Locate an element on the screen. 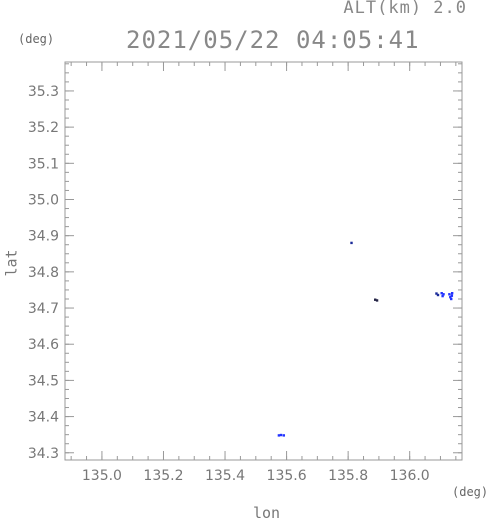  x-tick-labels: 135.0 135.2 135.4 135.6 135.8 136.0 is located at coordinates (256, 476).